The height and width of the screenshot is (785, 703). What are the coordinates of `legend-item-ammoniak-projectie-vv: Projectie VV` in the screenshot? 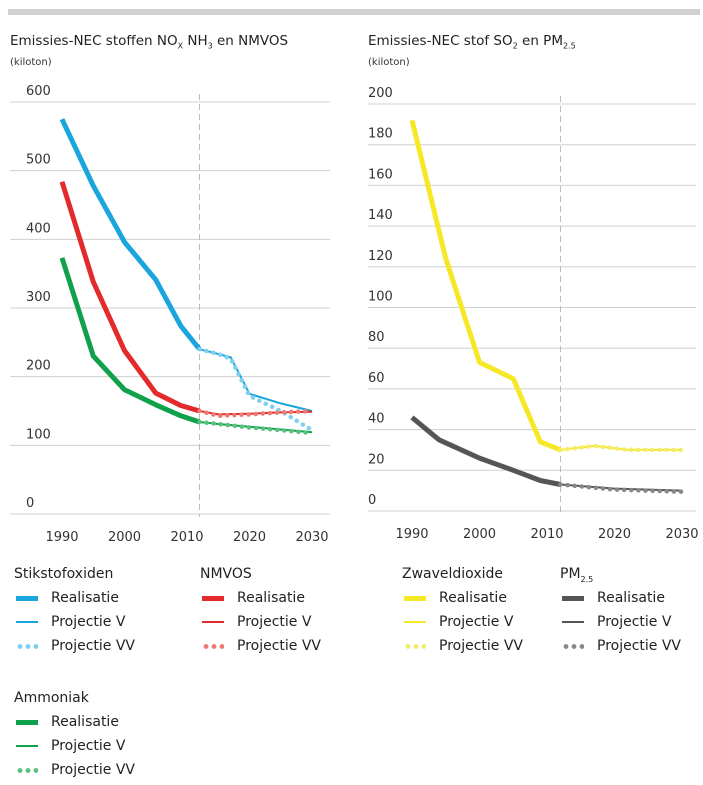 It's located at (75, 770).